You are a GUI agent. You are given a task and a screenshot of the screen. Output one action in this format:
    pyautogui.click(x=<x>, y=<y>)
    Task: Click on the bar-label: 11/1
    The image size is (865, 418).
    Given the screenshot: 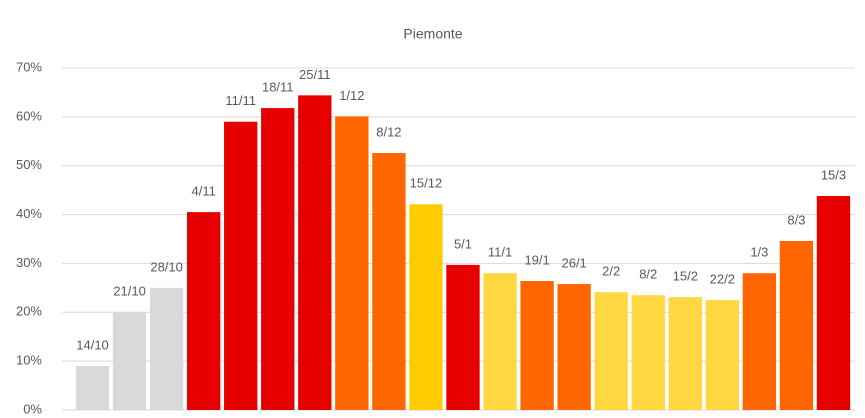 What is the action you would take?
    pyautogui.click(x=500, y=252)
    